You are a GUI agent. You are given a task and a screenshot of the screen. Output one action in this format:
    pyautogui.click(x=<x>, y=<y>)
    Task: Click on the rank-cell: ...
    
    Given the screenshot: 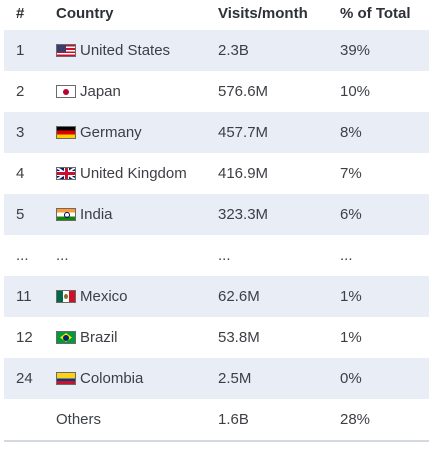 What is the action you would take?
    pyautogui.click(x=22, y=255)
    